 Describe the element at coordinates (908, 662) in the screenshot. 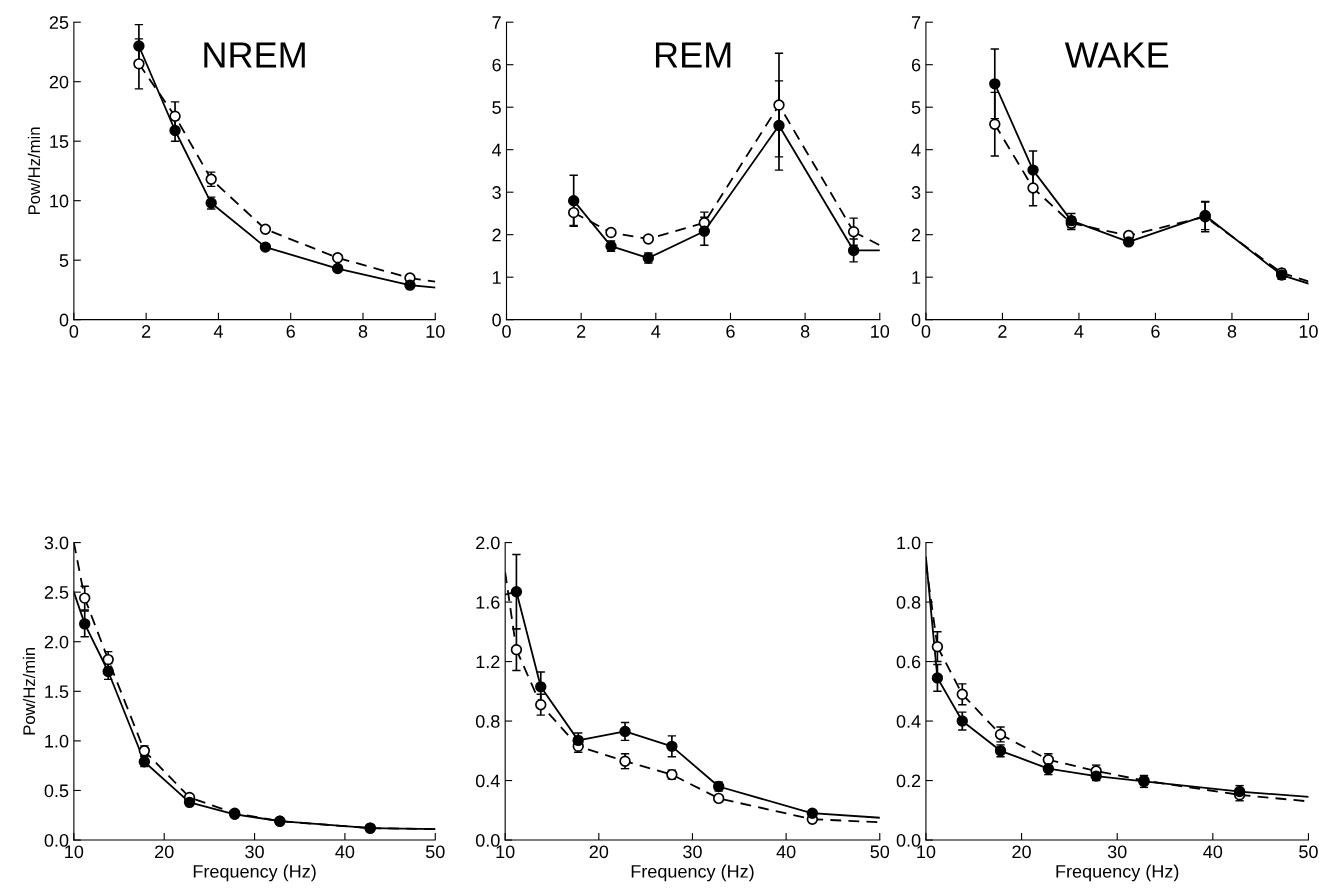

I see `y-tick-label: 0.6` at that location.